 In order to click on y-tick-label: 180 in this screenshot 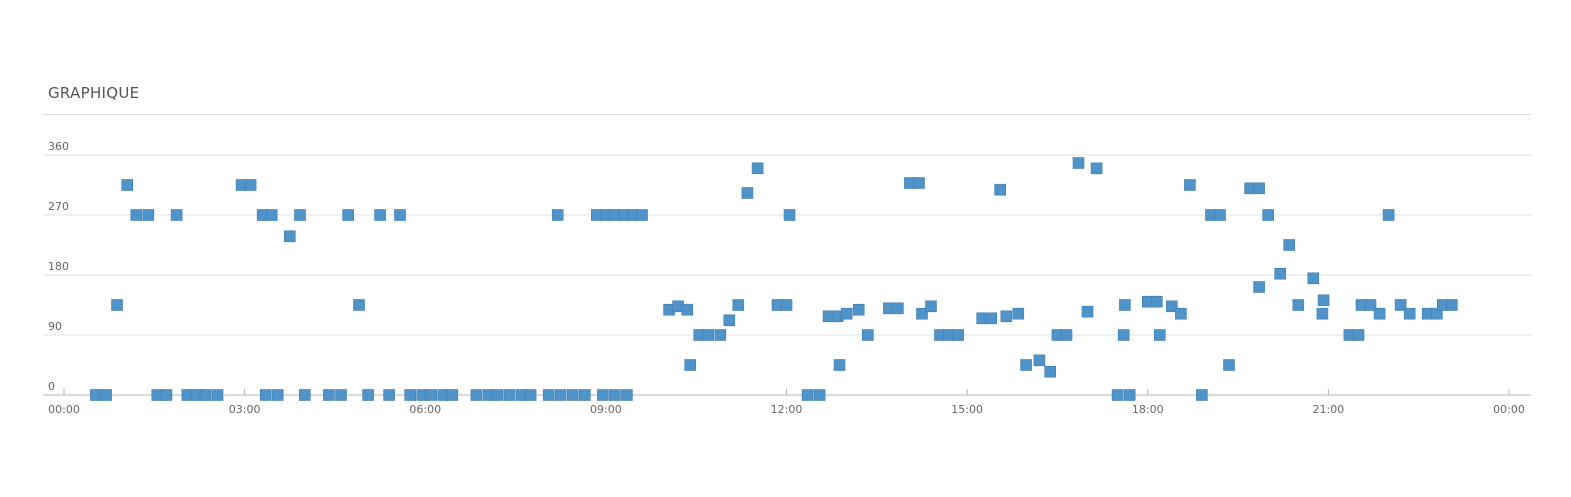, I will do `click(58, 266)`.